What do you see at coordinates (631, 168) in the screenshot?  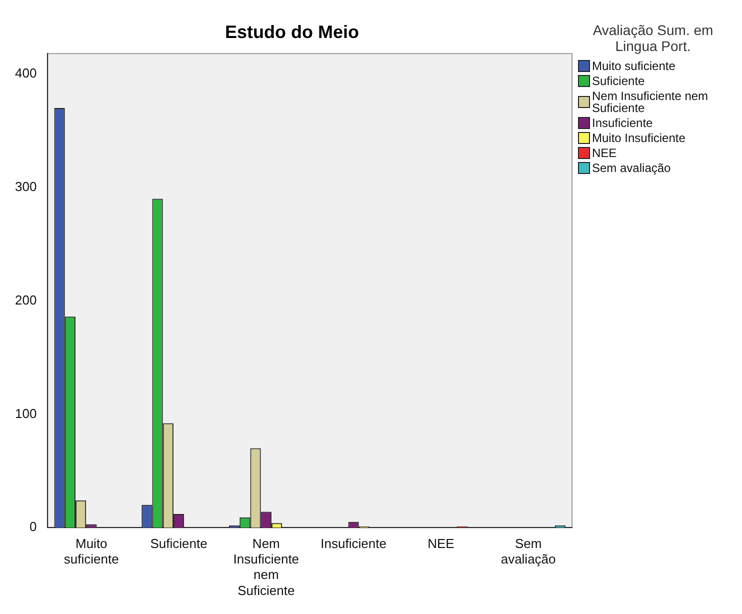 I see `legend-label: Sem avaliação` at bounding box center [631, 168].